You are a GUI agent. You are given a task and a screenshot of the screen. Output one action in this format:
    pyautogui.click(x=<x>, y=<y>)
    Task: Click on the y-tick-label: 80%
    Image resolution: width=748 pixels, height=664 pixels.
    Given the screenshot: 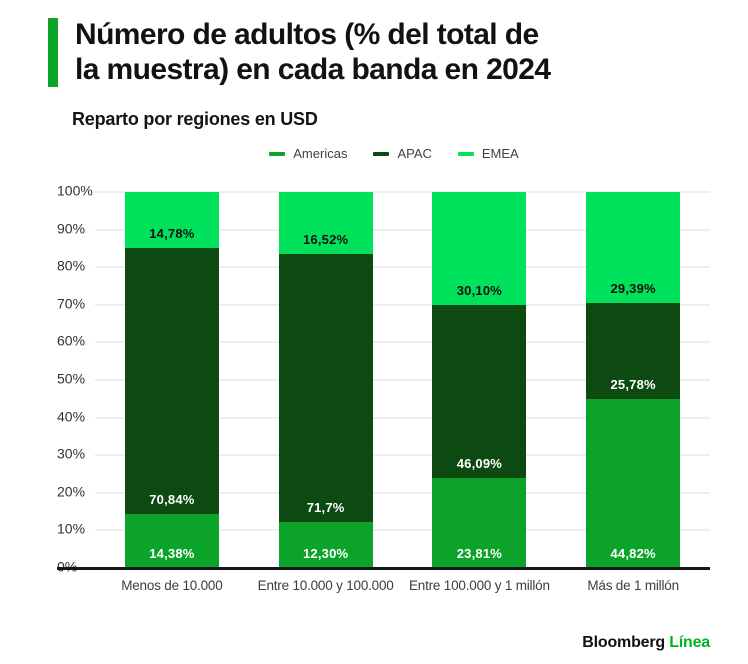 What is the action you would take?
    pyautogui.click(x=71, y=265)
    